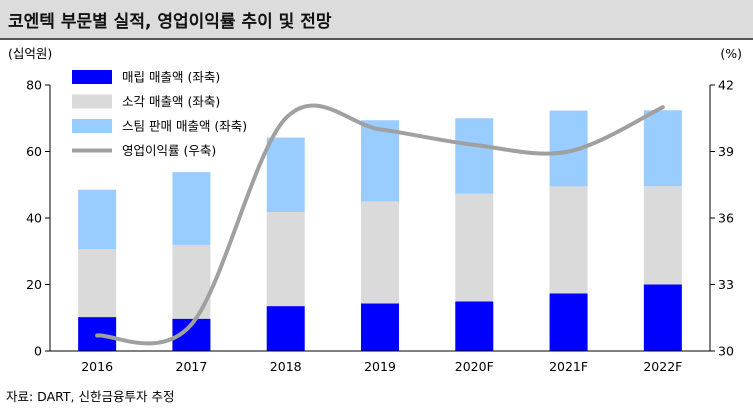  What do you see at coordinates (90, 396) in the screenshot?
I see `source-note: 자료: DART, 신한금융투자 추정` at bounding box center [90, 396].